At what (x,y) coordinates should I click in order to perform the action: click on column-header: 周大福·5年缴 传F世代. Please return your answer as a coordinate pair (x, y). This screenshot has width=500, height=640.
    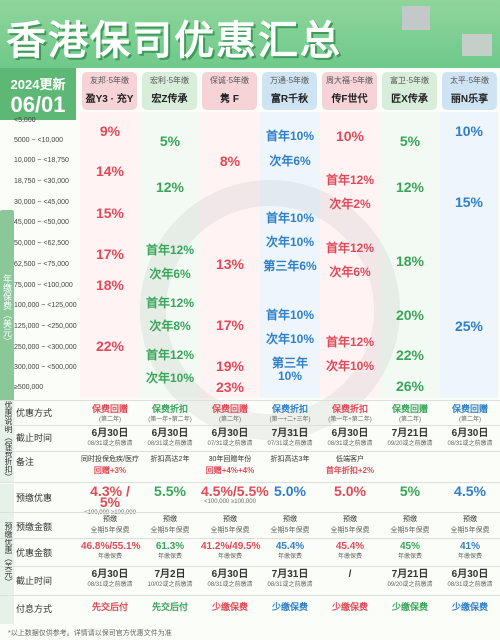
    Looking at the image, I should click on (349, 91).